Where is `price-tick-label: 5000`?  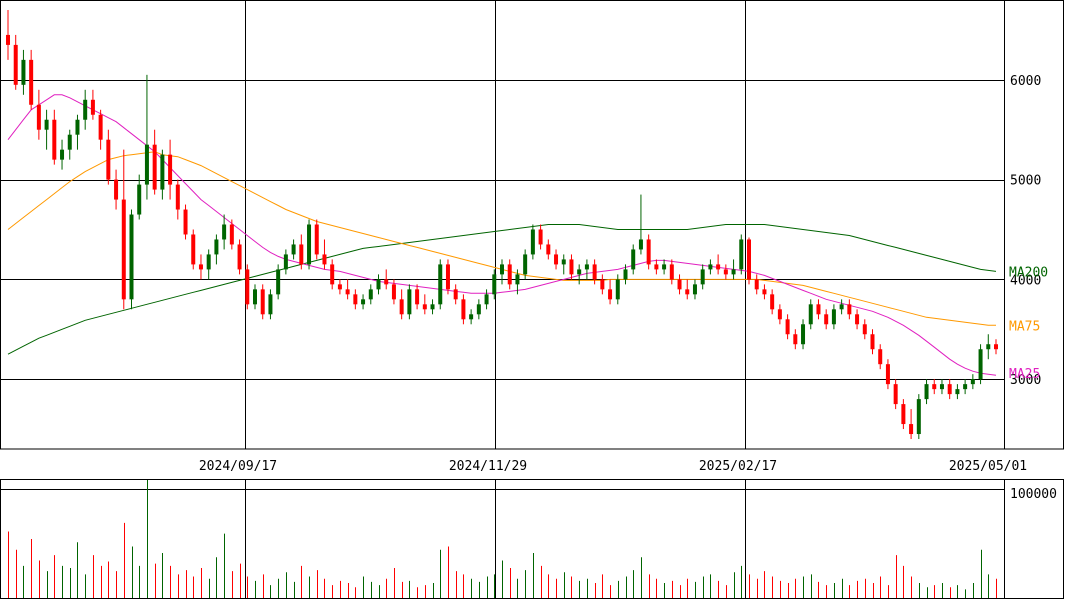 price-tick-label: 5000 is located at coordinates (1025, 181).